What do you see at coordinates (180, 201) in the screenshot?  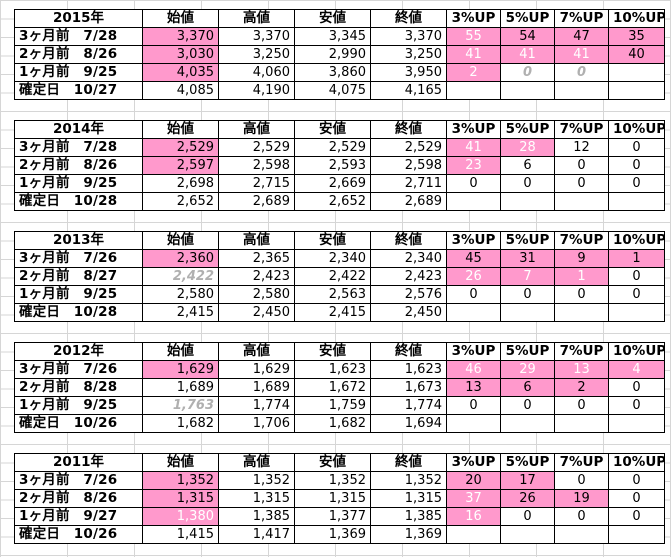 I see `price-cell: 2,652` at bounding box center [180, 201].